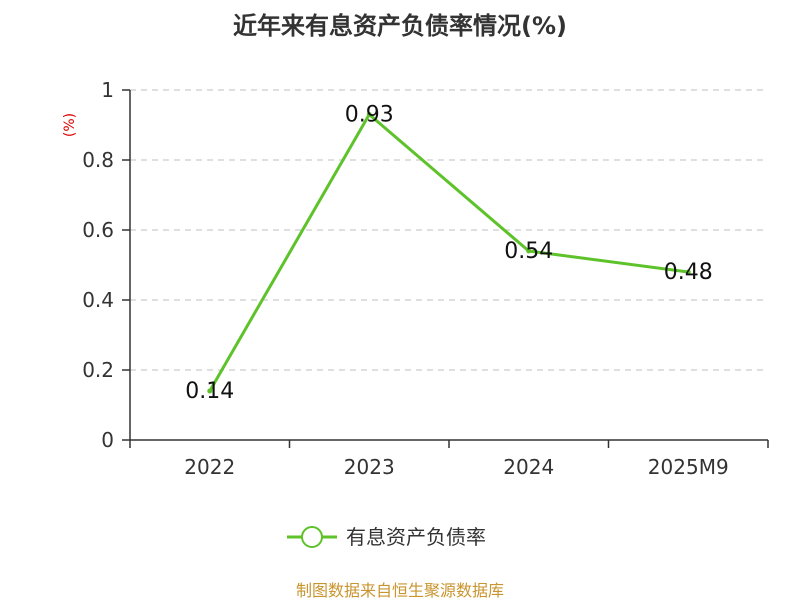  Describe the element at coordinates (107, 90) in the screenshot. I see `y-tick-label: 1` at that location.